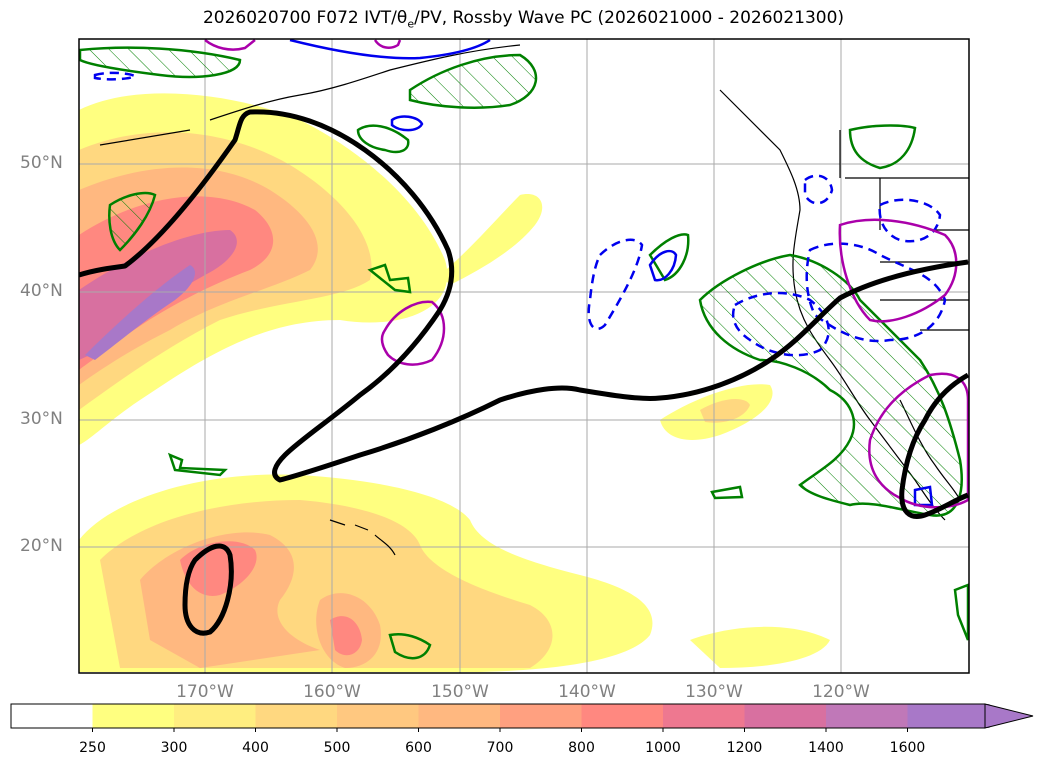 This screenshot has height=767, width=1047. Describe the element at coordinates (174, 748) in the screenshot. I see `colorbar-tick-label: 300` at that location.